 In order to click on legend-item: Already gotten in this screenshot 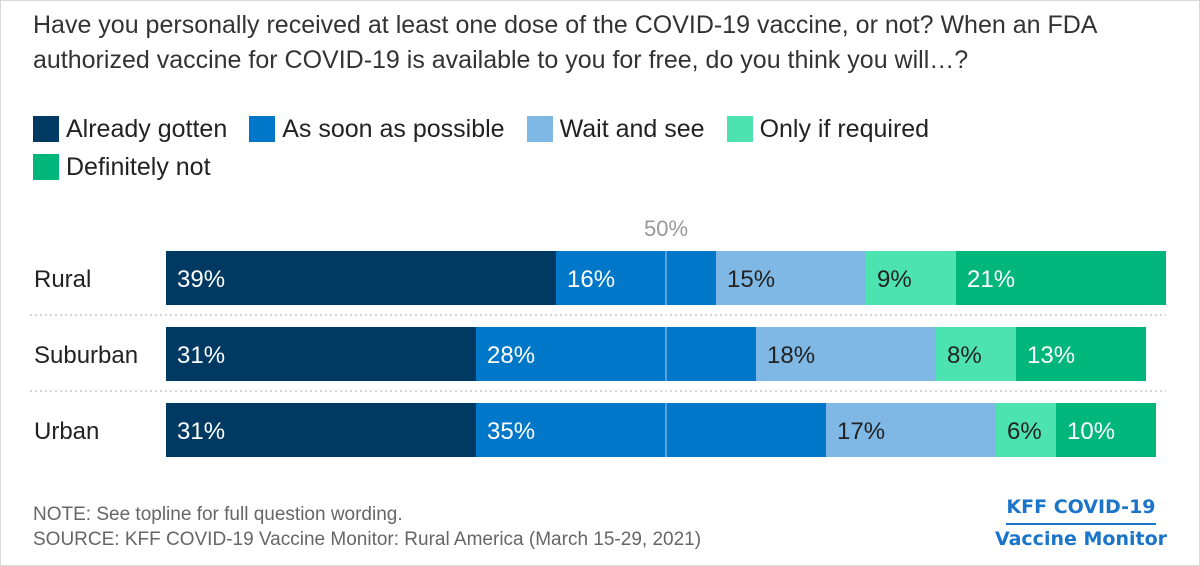, I will do `click(130, 129)`.